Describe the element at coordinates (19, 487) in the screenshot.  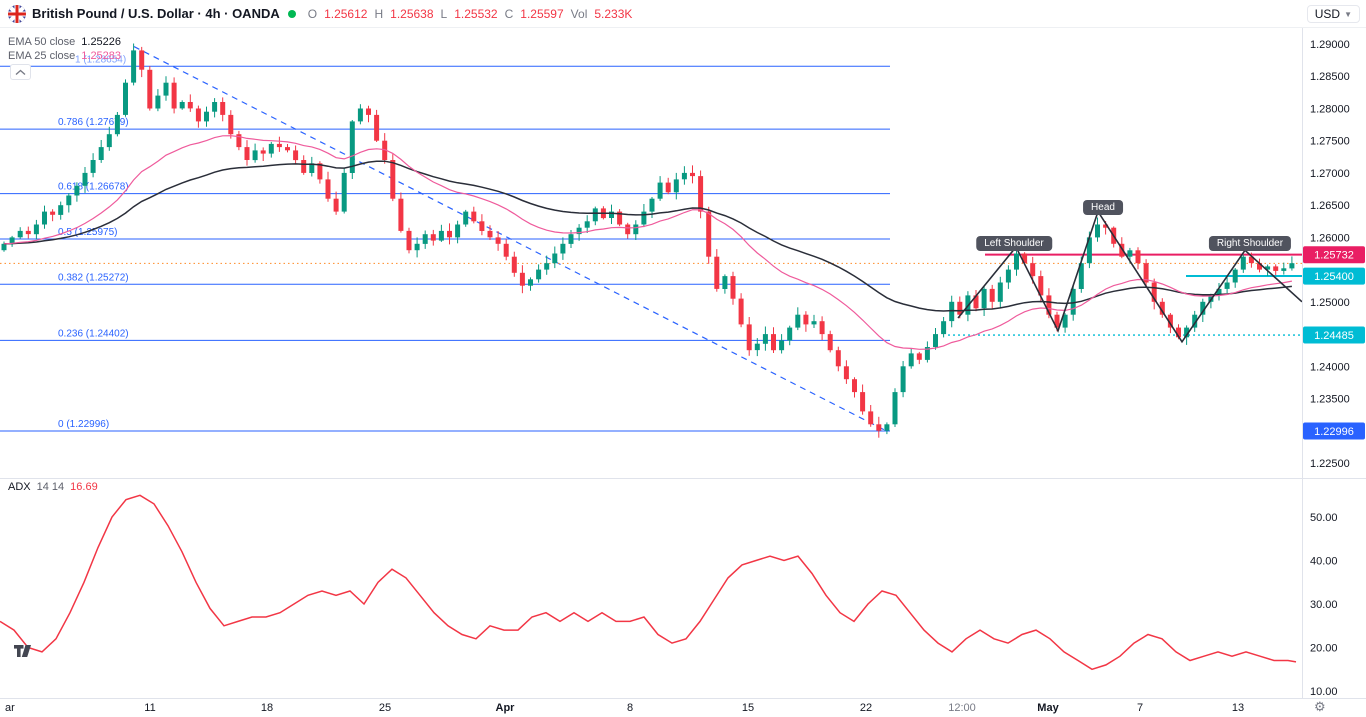
I see `adx-label: ADX` at that location.